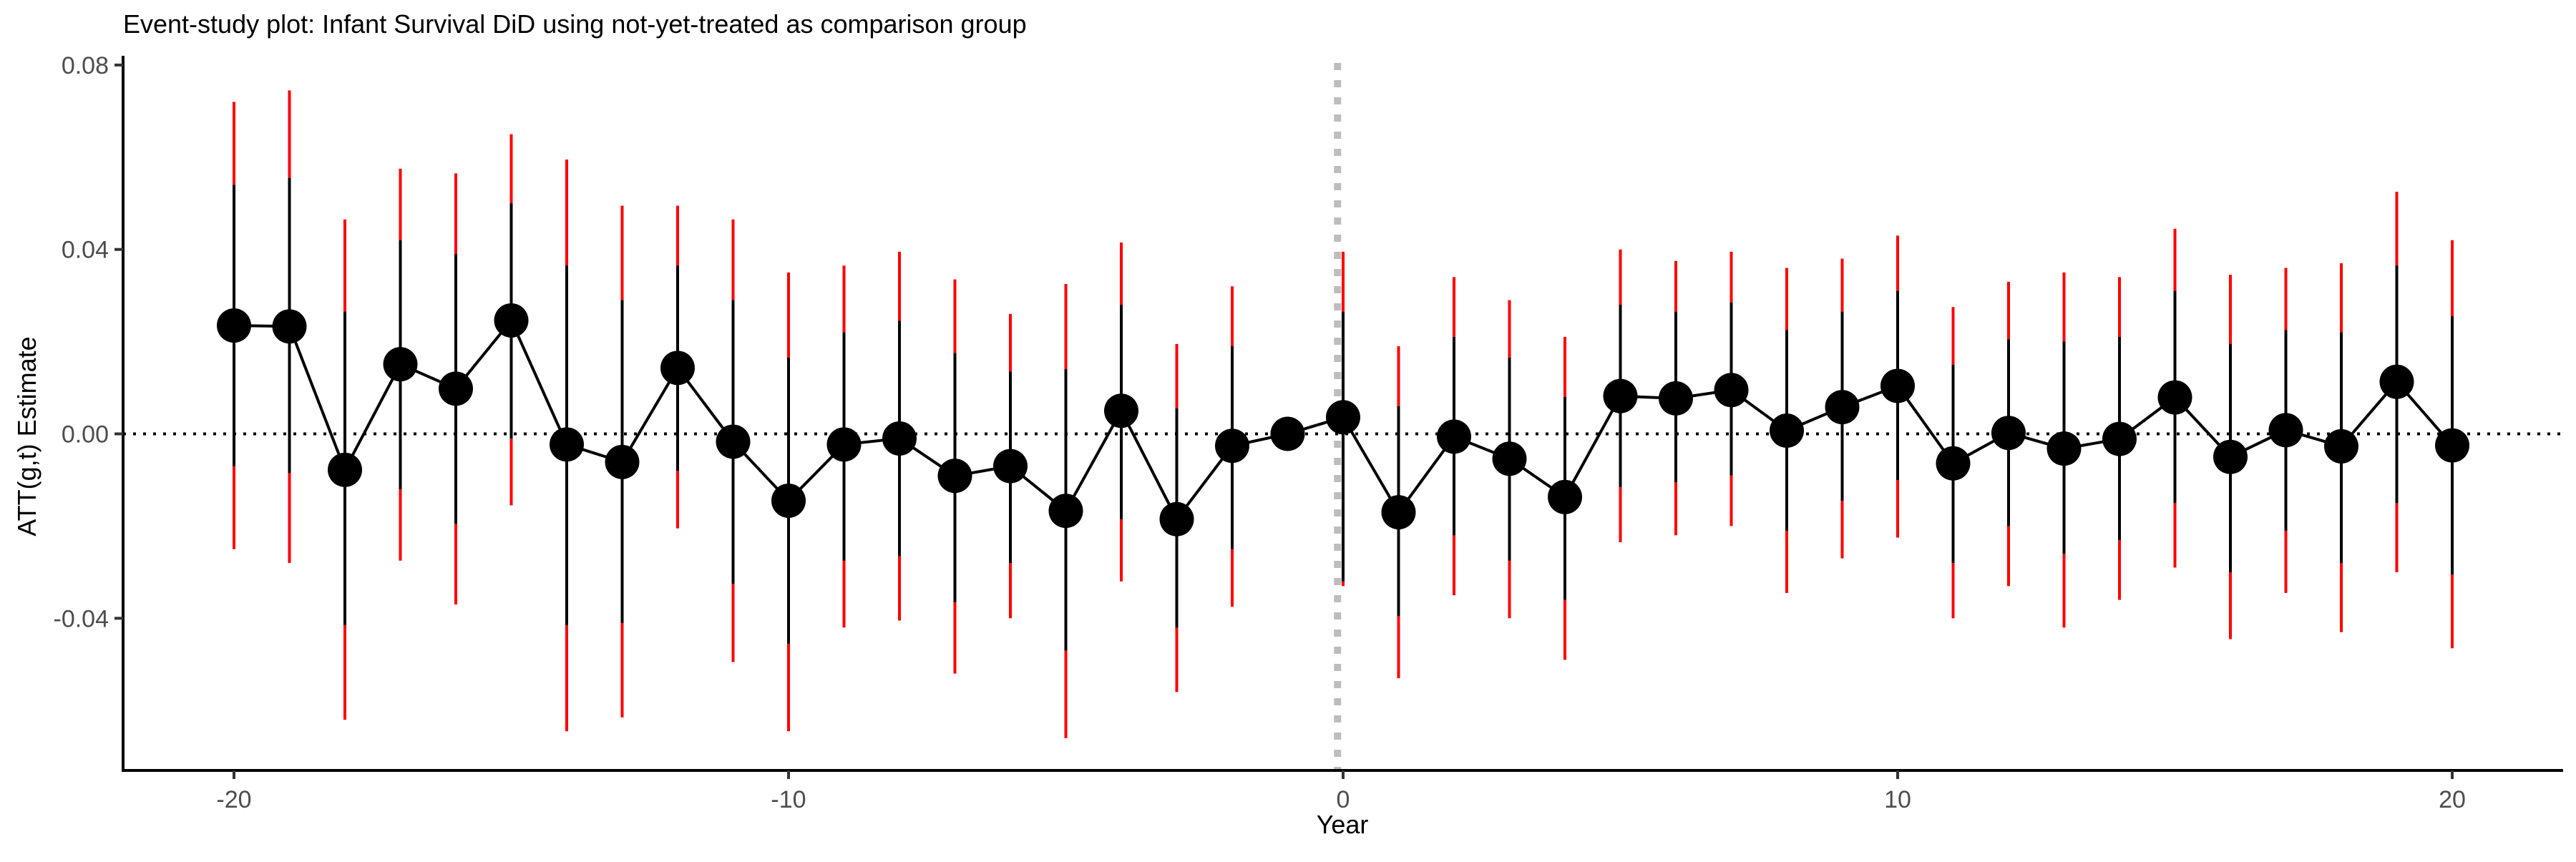 This screenshot has height=862, width=2576. Describe the element at coordinates (85, 250) in the screenshot. I see `y-tick-label: 0.04` at that location.